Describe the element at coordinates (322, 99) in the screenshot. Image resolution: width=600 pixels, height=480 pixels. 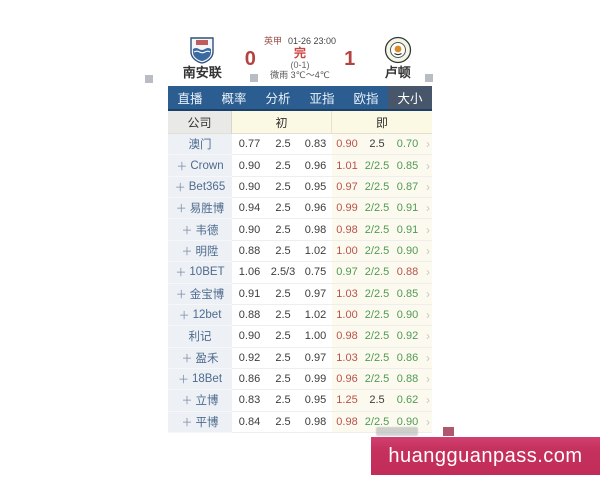
I see `tab-asian-handicap: 亚指` at that location.